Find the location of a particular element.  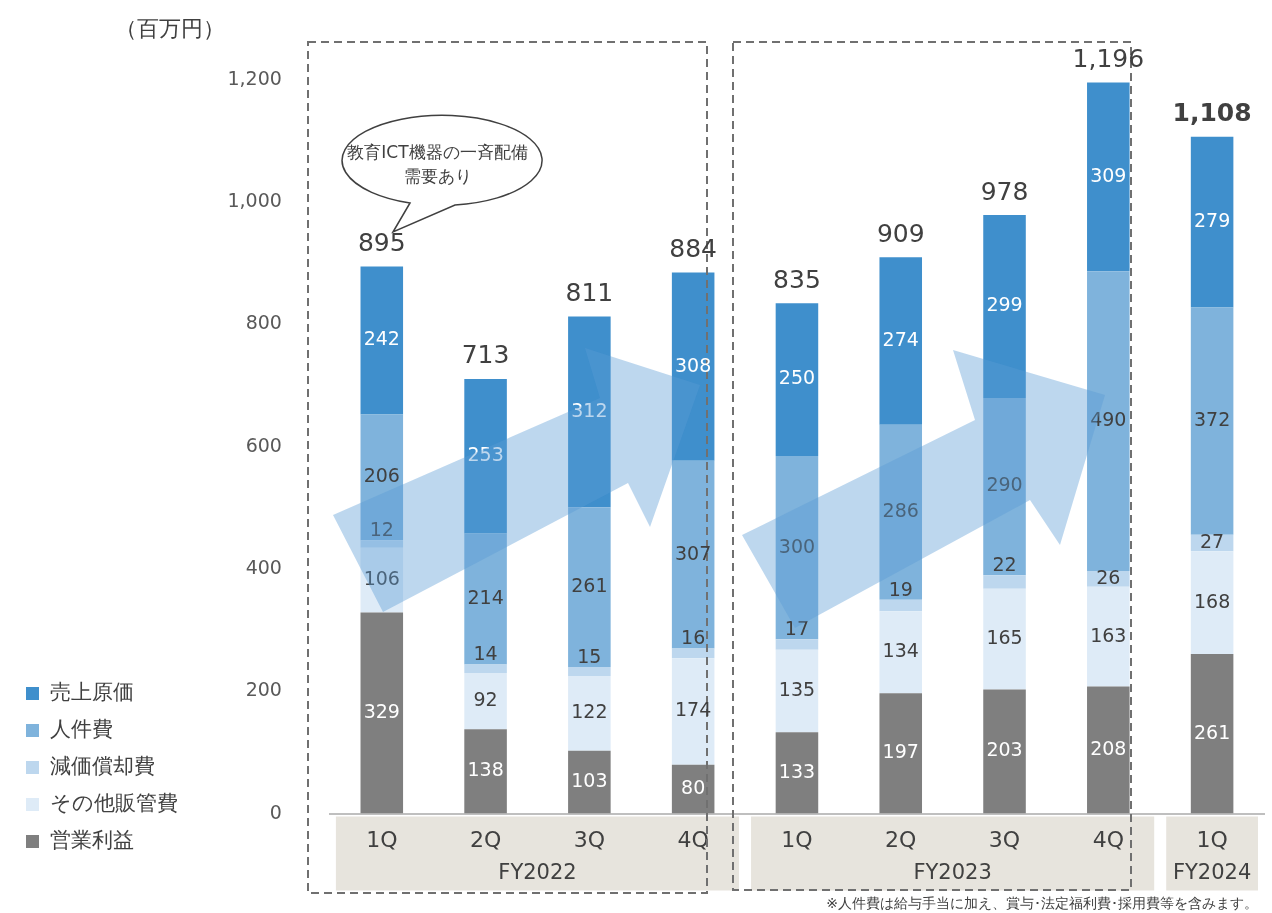

data-label: 261 is located at coordinates (1212, 731).